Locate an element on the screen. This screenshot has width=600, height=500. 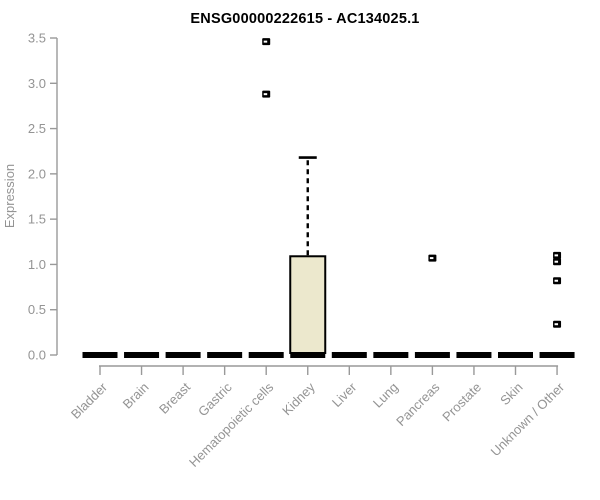
y-tick-label: 1.5 is located at coordinates (37, 219).